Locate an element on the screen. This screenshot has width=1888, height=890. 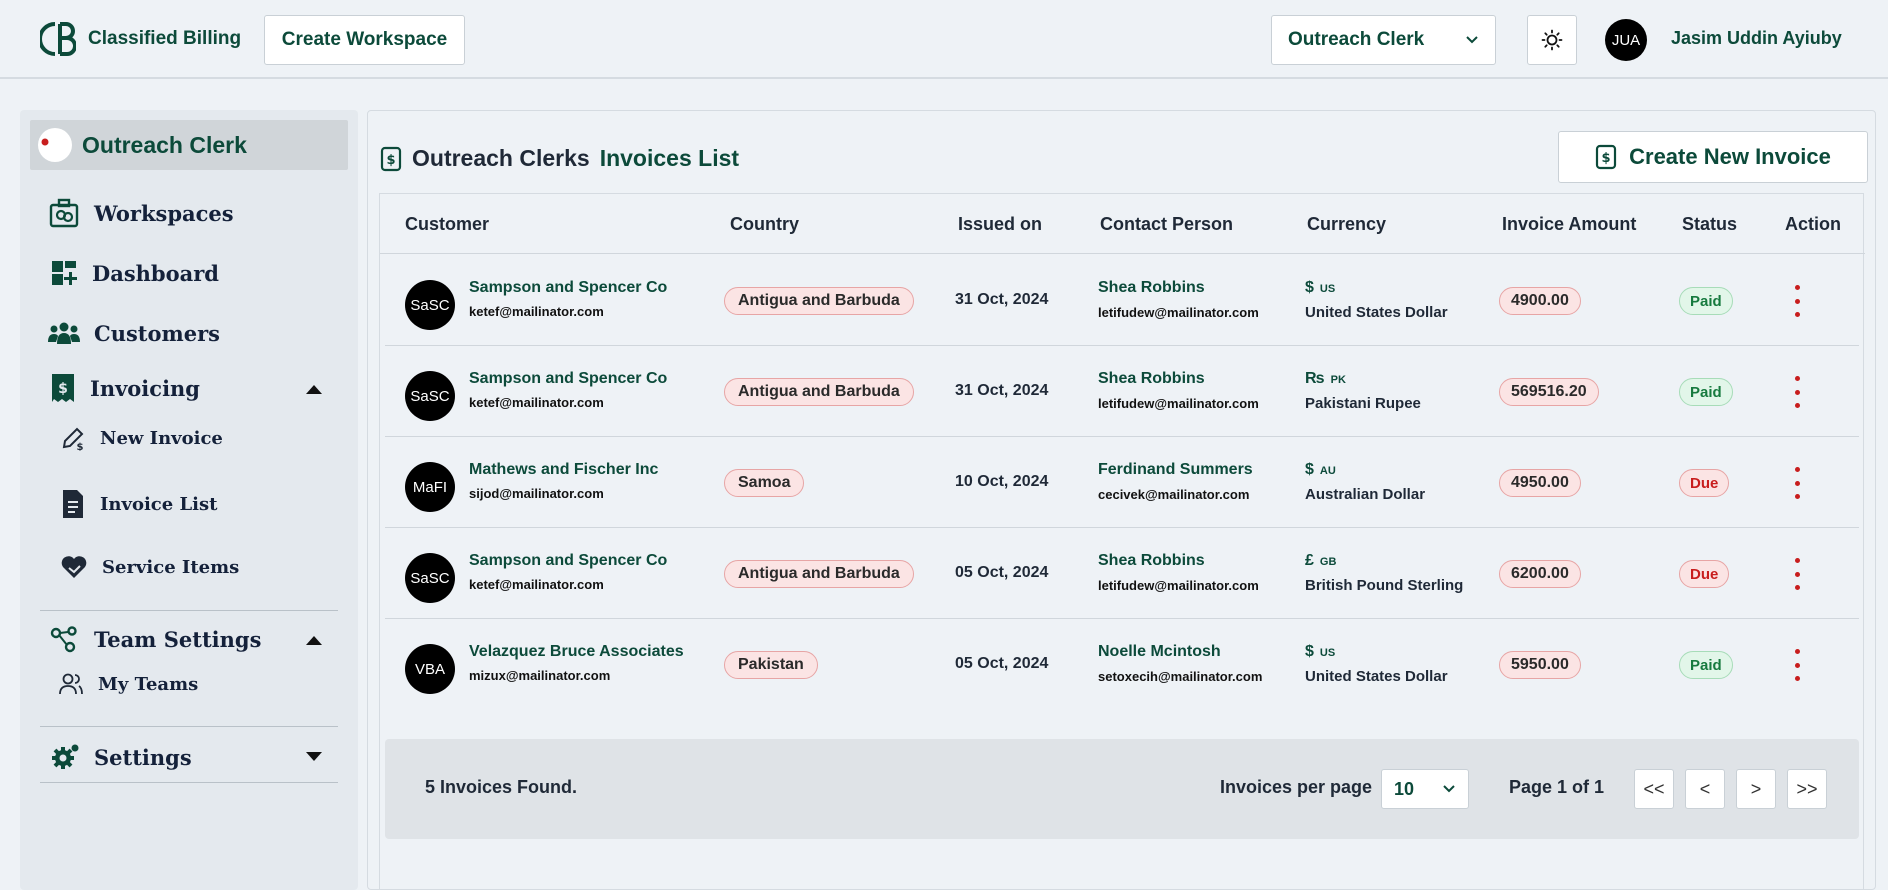
column-header-status: Status is located at coordinates (1710, 224).